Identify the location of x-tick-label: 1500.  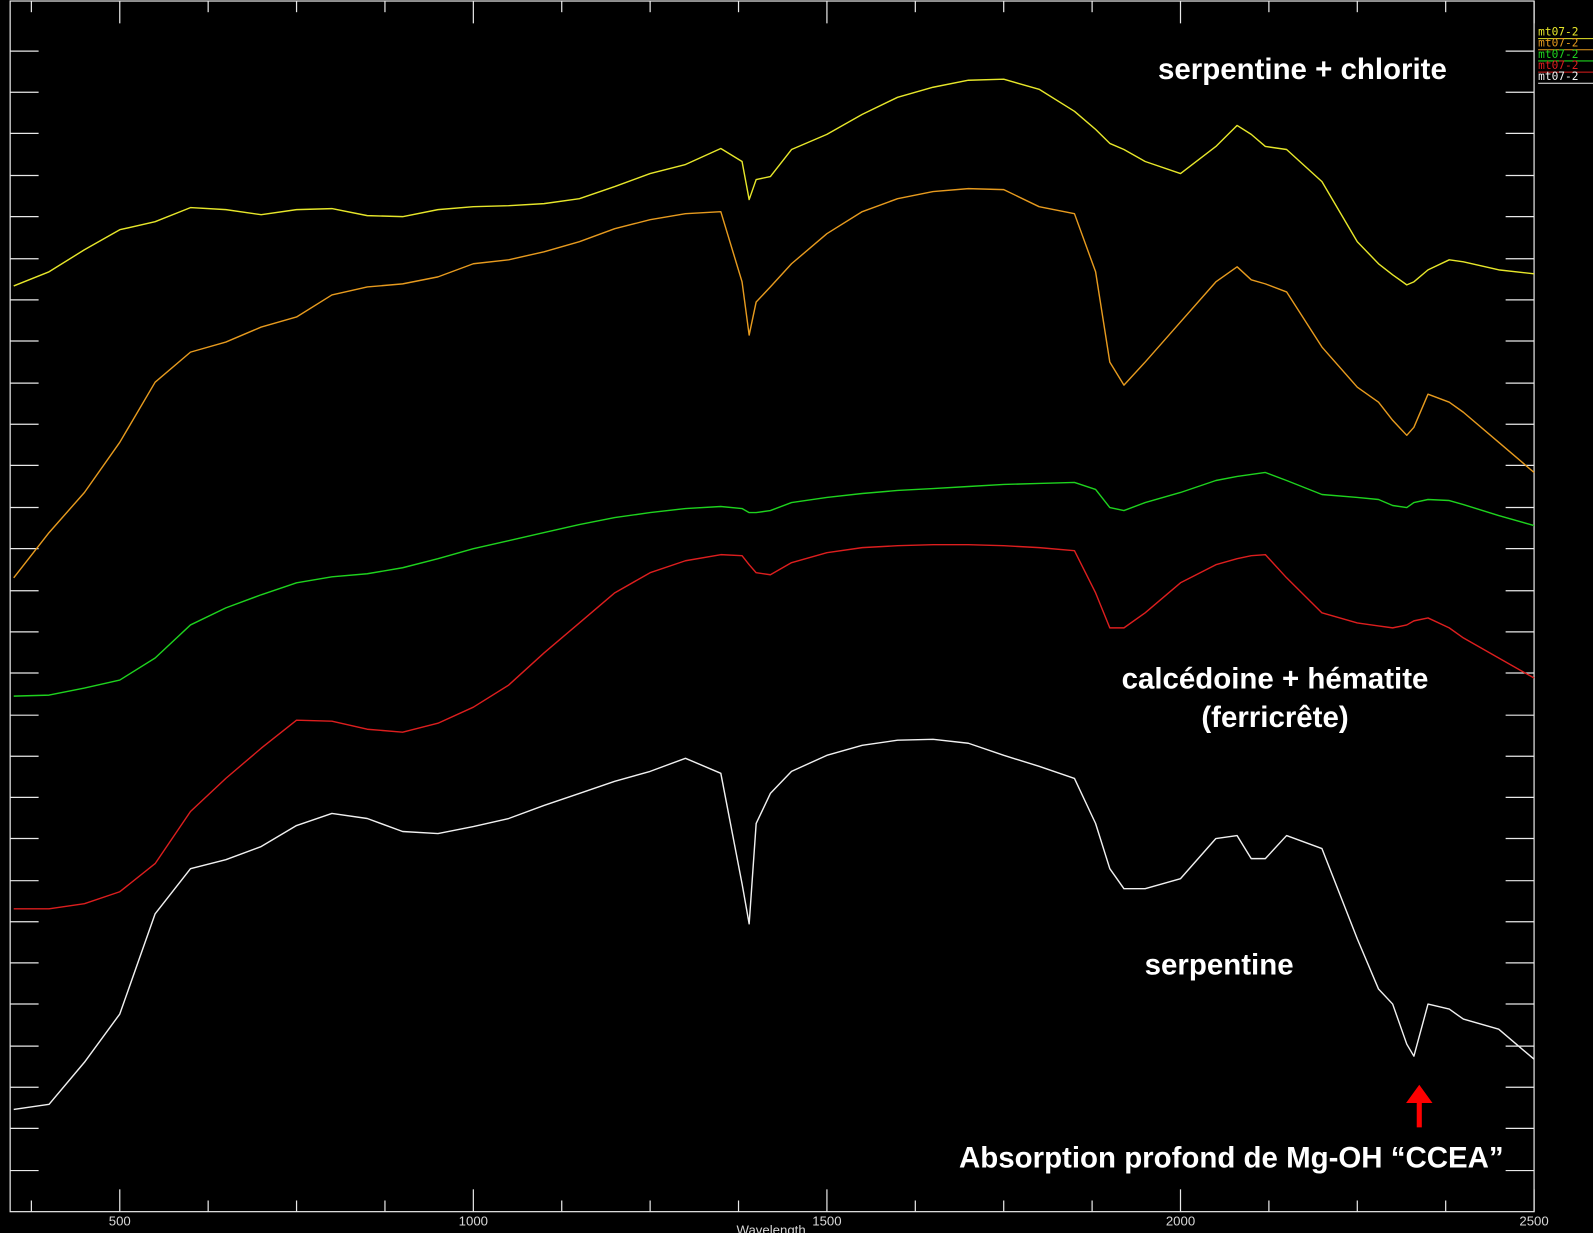
(826, 1220).